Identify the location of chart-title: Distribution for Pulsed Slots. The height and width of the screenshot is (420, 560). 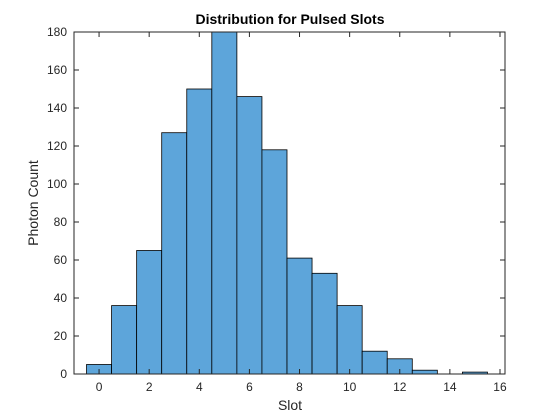
(289, 19).